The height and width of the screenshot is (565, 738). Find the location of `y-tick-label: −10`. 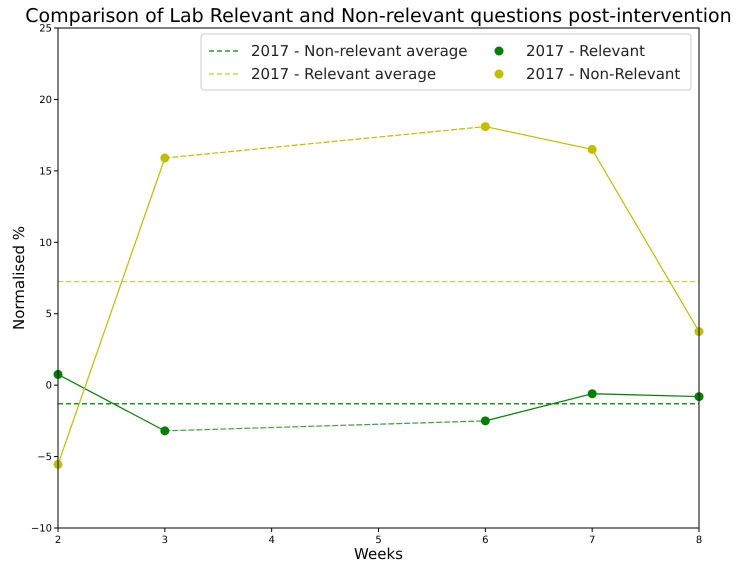

y-tick-label: −10 is located at coordinates (41, 529).